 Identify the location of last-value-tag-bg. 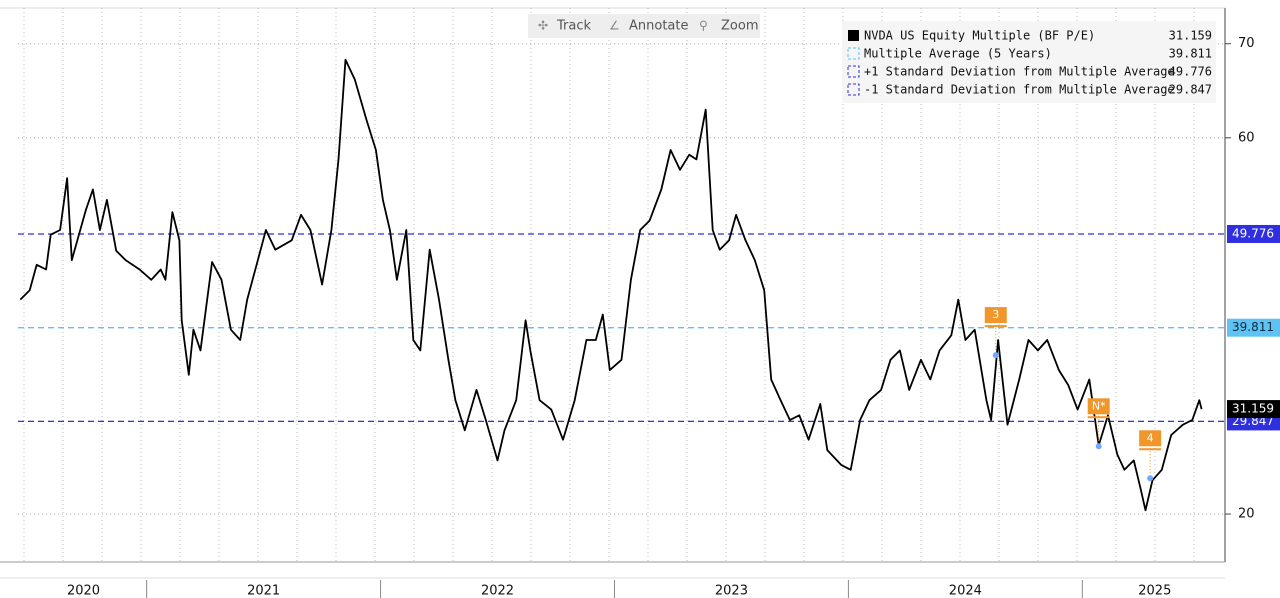
(1253, 409).